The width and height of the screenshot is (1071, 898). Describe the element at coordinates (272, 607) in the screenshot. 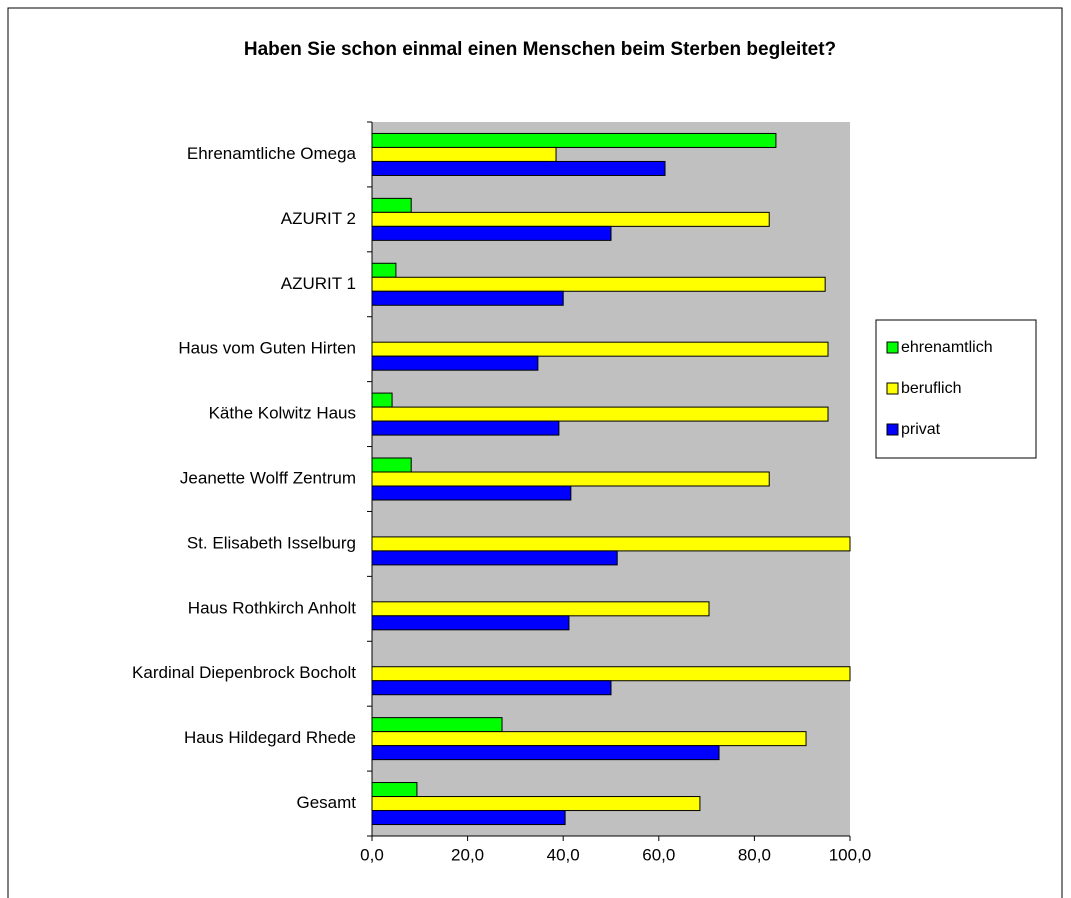

I see `y-tick-label: Haus Rothkirch Anholt` at that location.